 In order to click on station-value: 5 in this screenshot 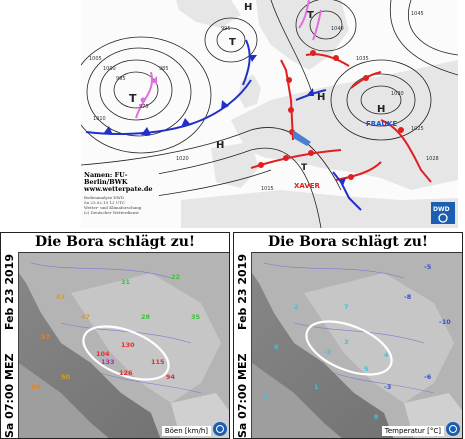, I will do `click(366, 369)`.